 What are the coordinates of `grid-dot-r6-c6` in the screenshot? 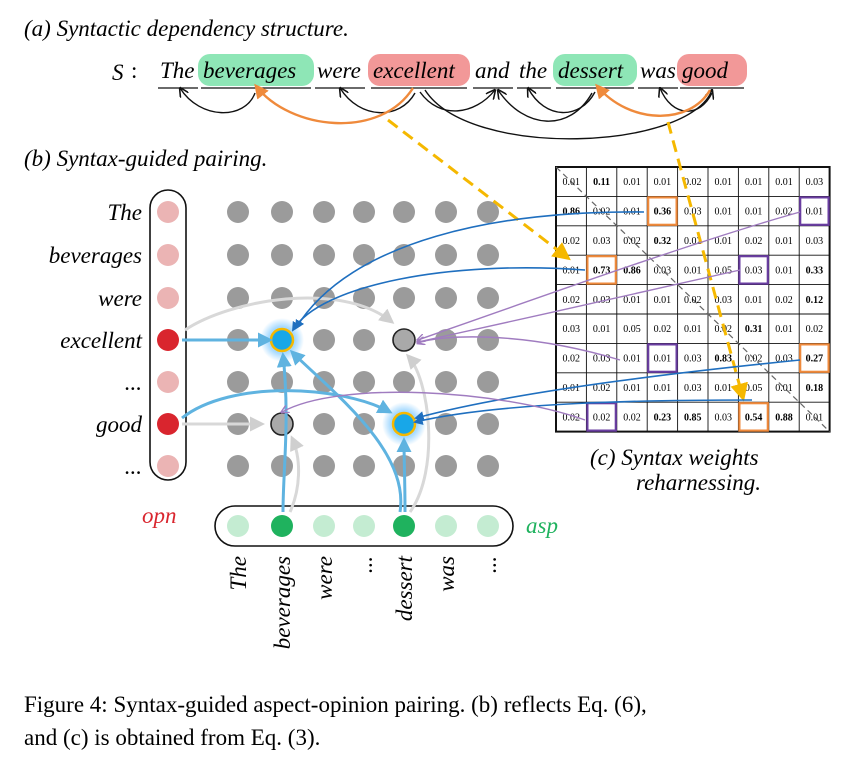 It's located at (488, 466).